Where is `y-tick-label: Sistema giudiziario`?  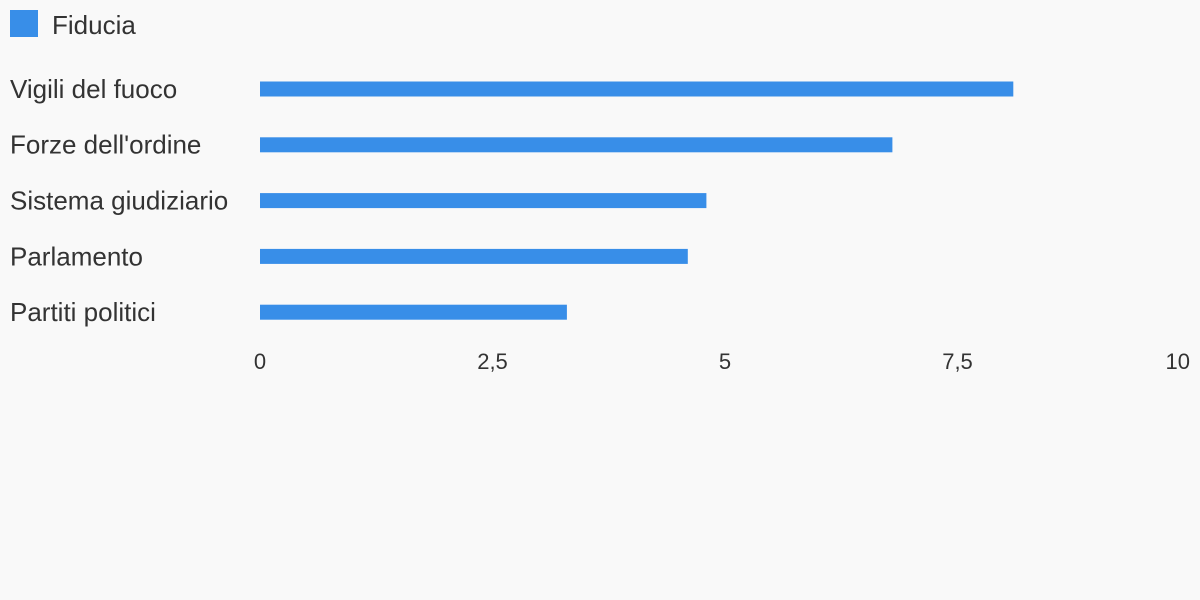 y-tick-label: Sistema giudiziario is located at coordinates (119, 200).